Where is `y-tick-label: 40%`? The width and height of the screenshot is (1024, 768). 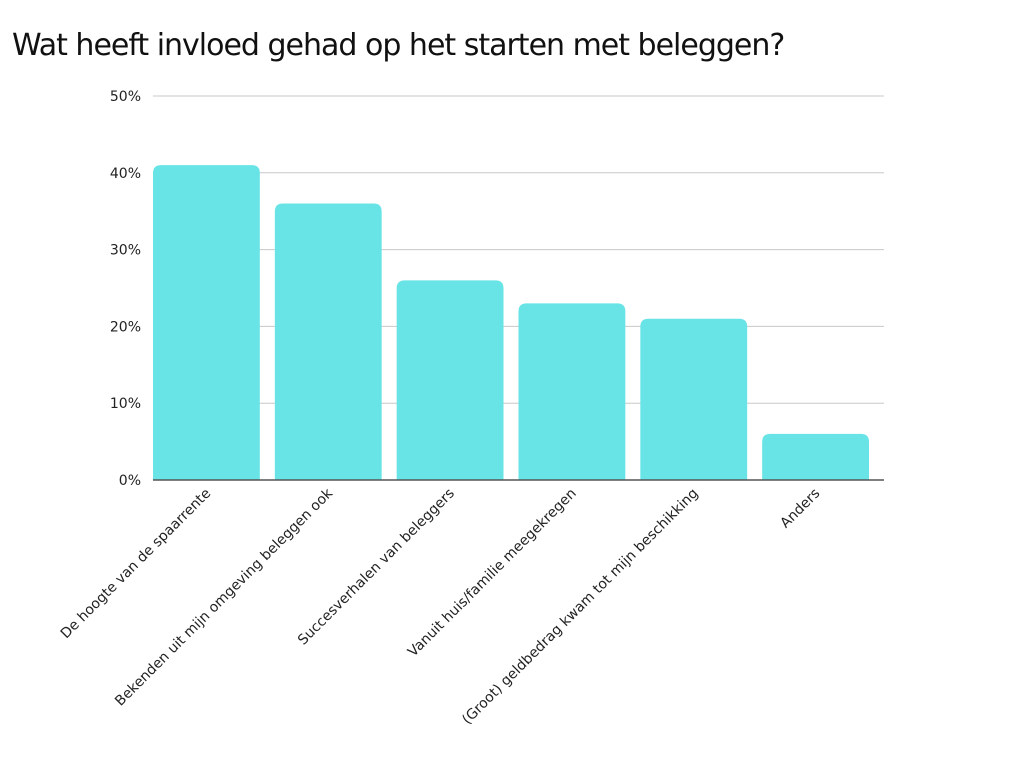 y-tick-label: 40% is located at coordinates (125, 174).